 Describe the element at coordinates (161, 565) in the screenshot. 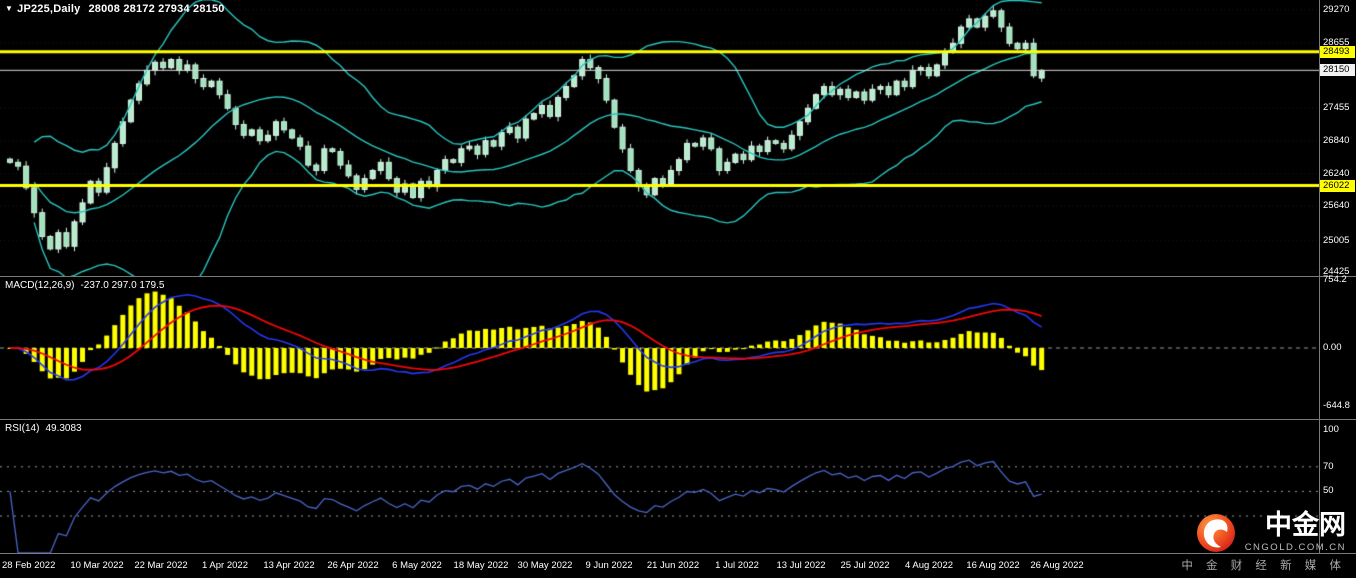

I see `time-axis-label: 22 Mar 2022` at that location.